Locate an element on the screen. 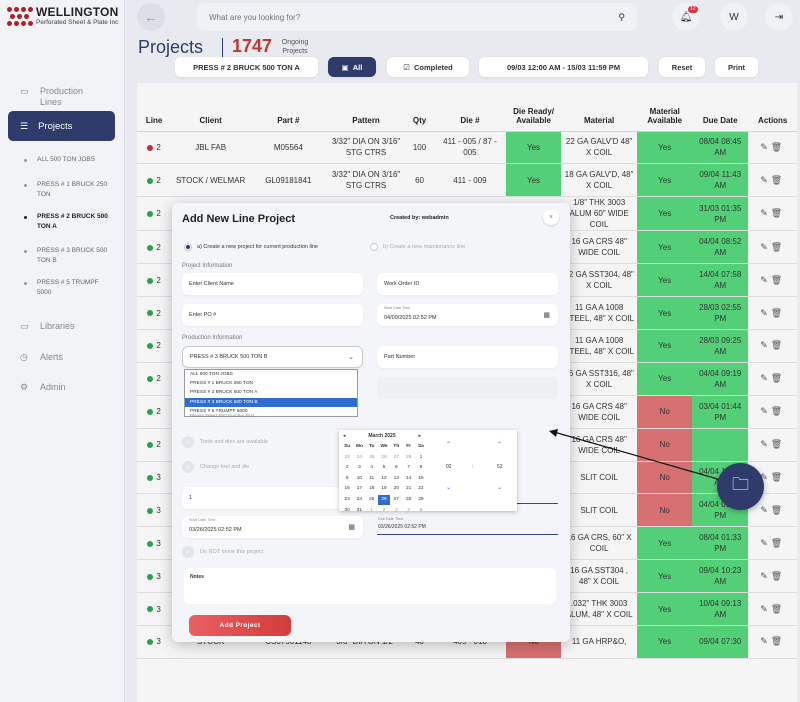  prev-month-icon: ◂ is located at coordinates (344, 436).